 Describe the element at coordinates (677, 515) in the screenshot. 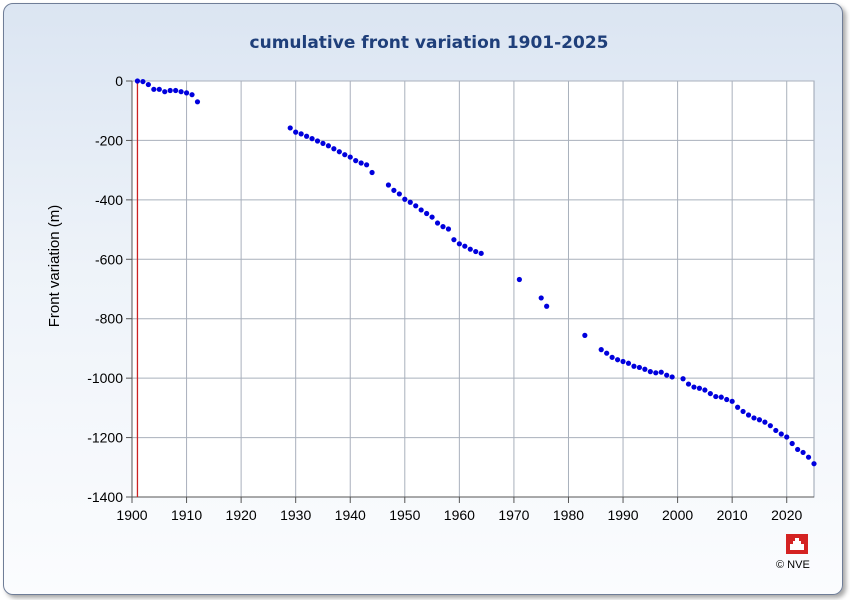

I see `x-tick-label: 2000` at that location.